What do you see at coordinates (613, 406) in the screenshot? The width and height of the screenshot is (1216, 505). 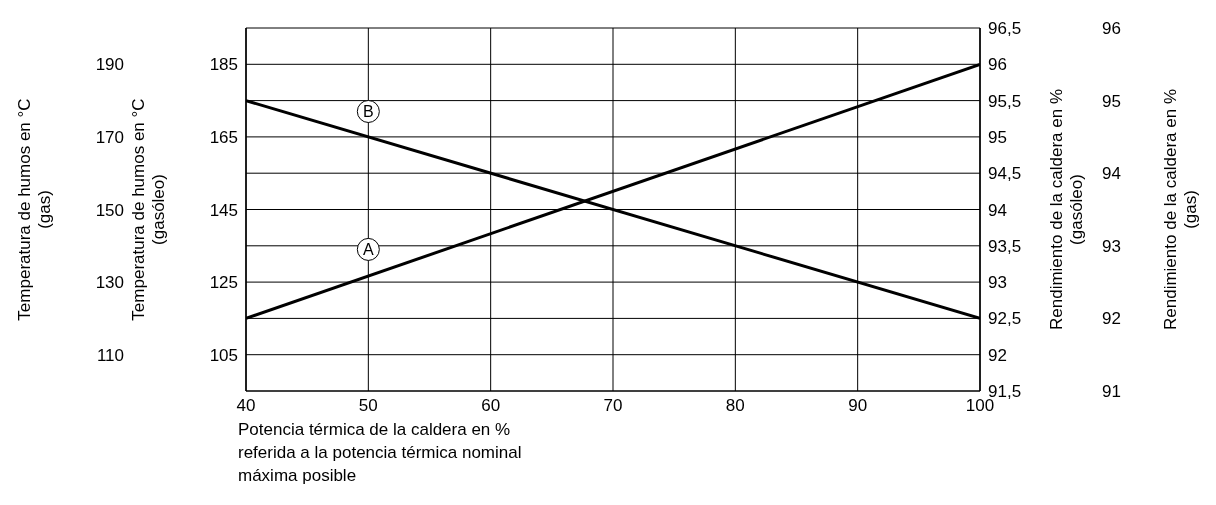 I see `x-tick-label: 70` at bounding box center [613, 406].